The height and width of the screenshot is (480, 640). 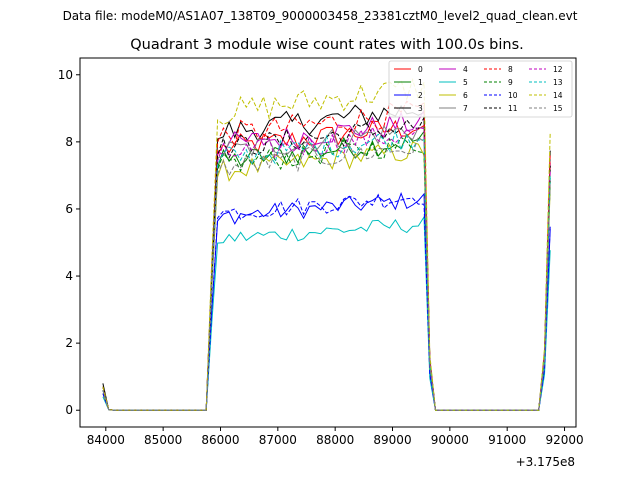 I want to click on x-tick-label: 87000, so click(x=278, y=440).